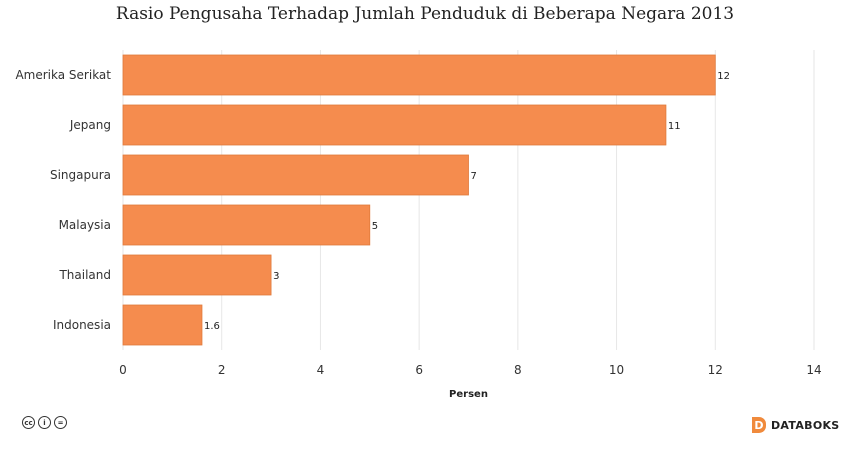  Describe the element at coordinates (60, 422) in the screenshot. I see `no-derivatives-icon: =` at that location.